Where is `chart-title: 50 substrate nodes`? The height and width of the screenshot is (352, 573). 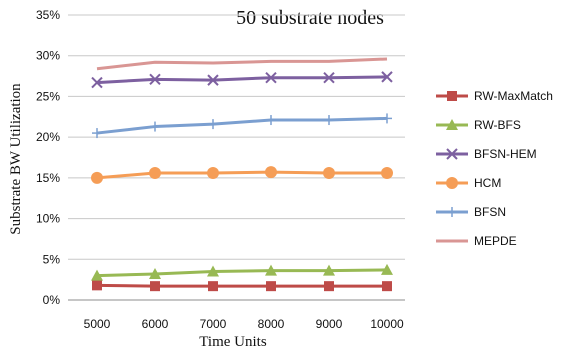
chart-title: 50 substrate nodes is located at coordinates (310, 18).